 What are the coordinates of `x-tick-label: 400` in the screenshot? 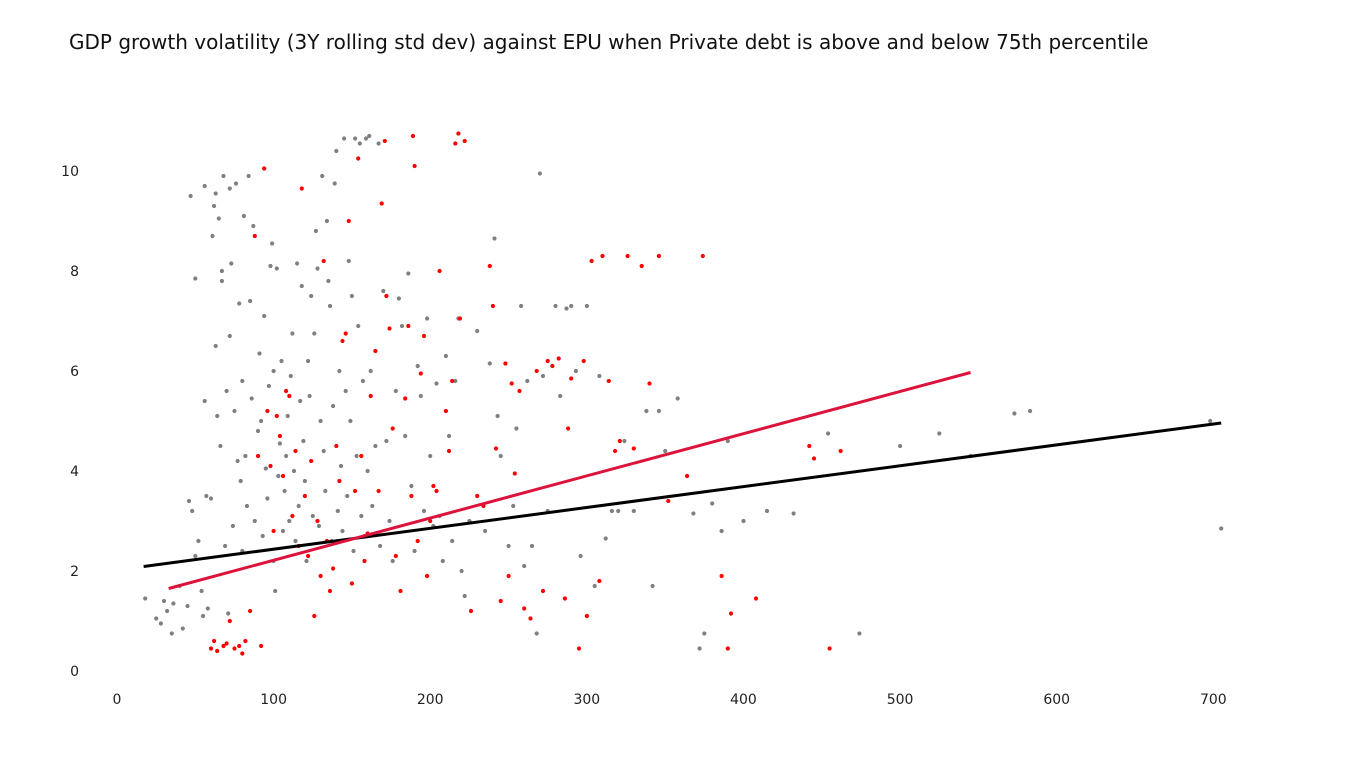 It's located at (743, 700).